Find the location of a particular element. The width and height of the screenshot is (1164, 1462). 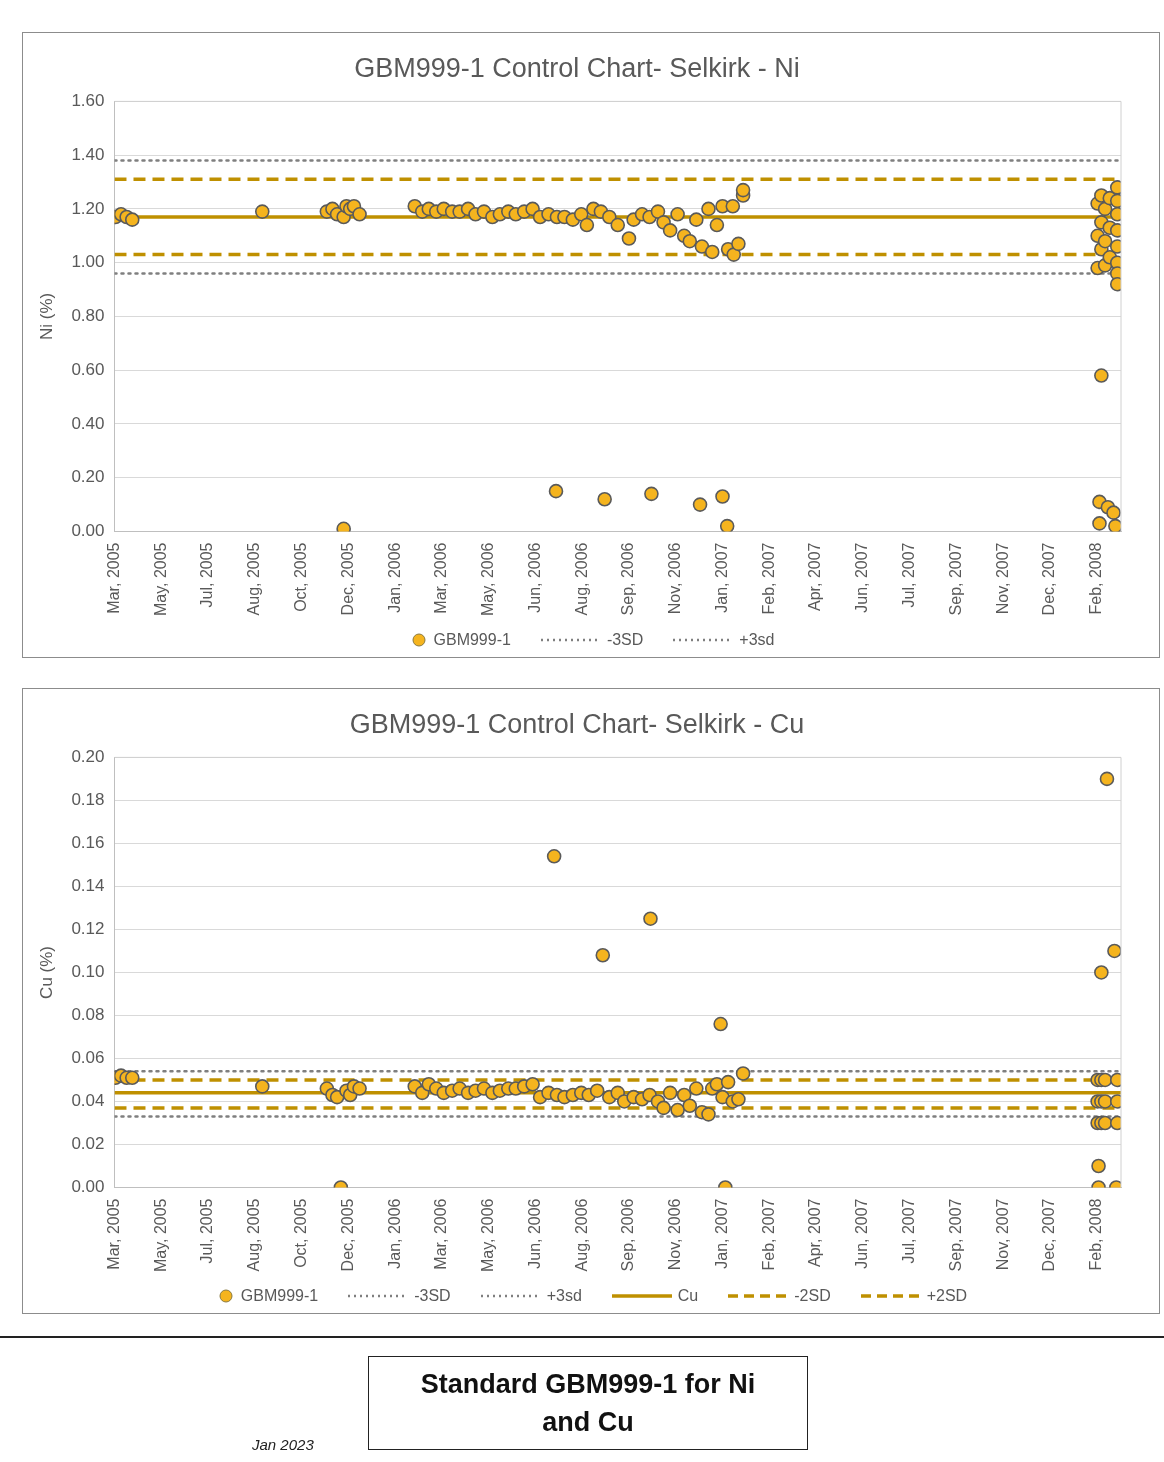

chart-title: GBM999-1 Control Chart- Selkirk - Cu is located at coordinates (577, 723).